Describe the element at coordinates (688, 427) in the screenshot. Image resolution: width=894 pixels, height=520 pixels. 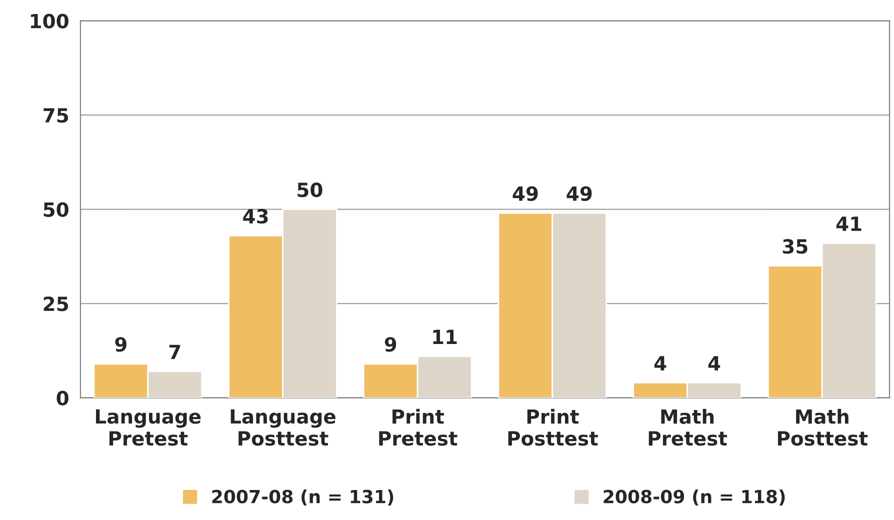
I see `x-tick-label: Math Pretest` at that location.